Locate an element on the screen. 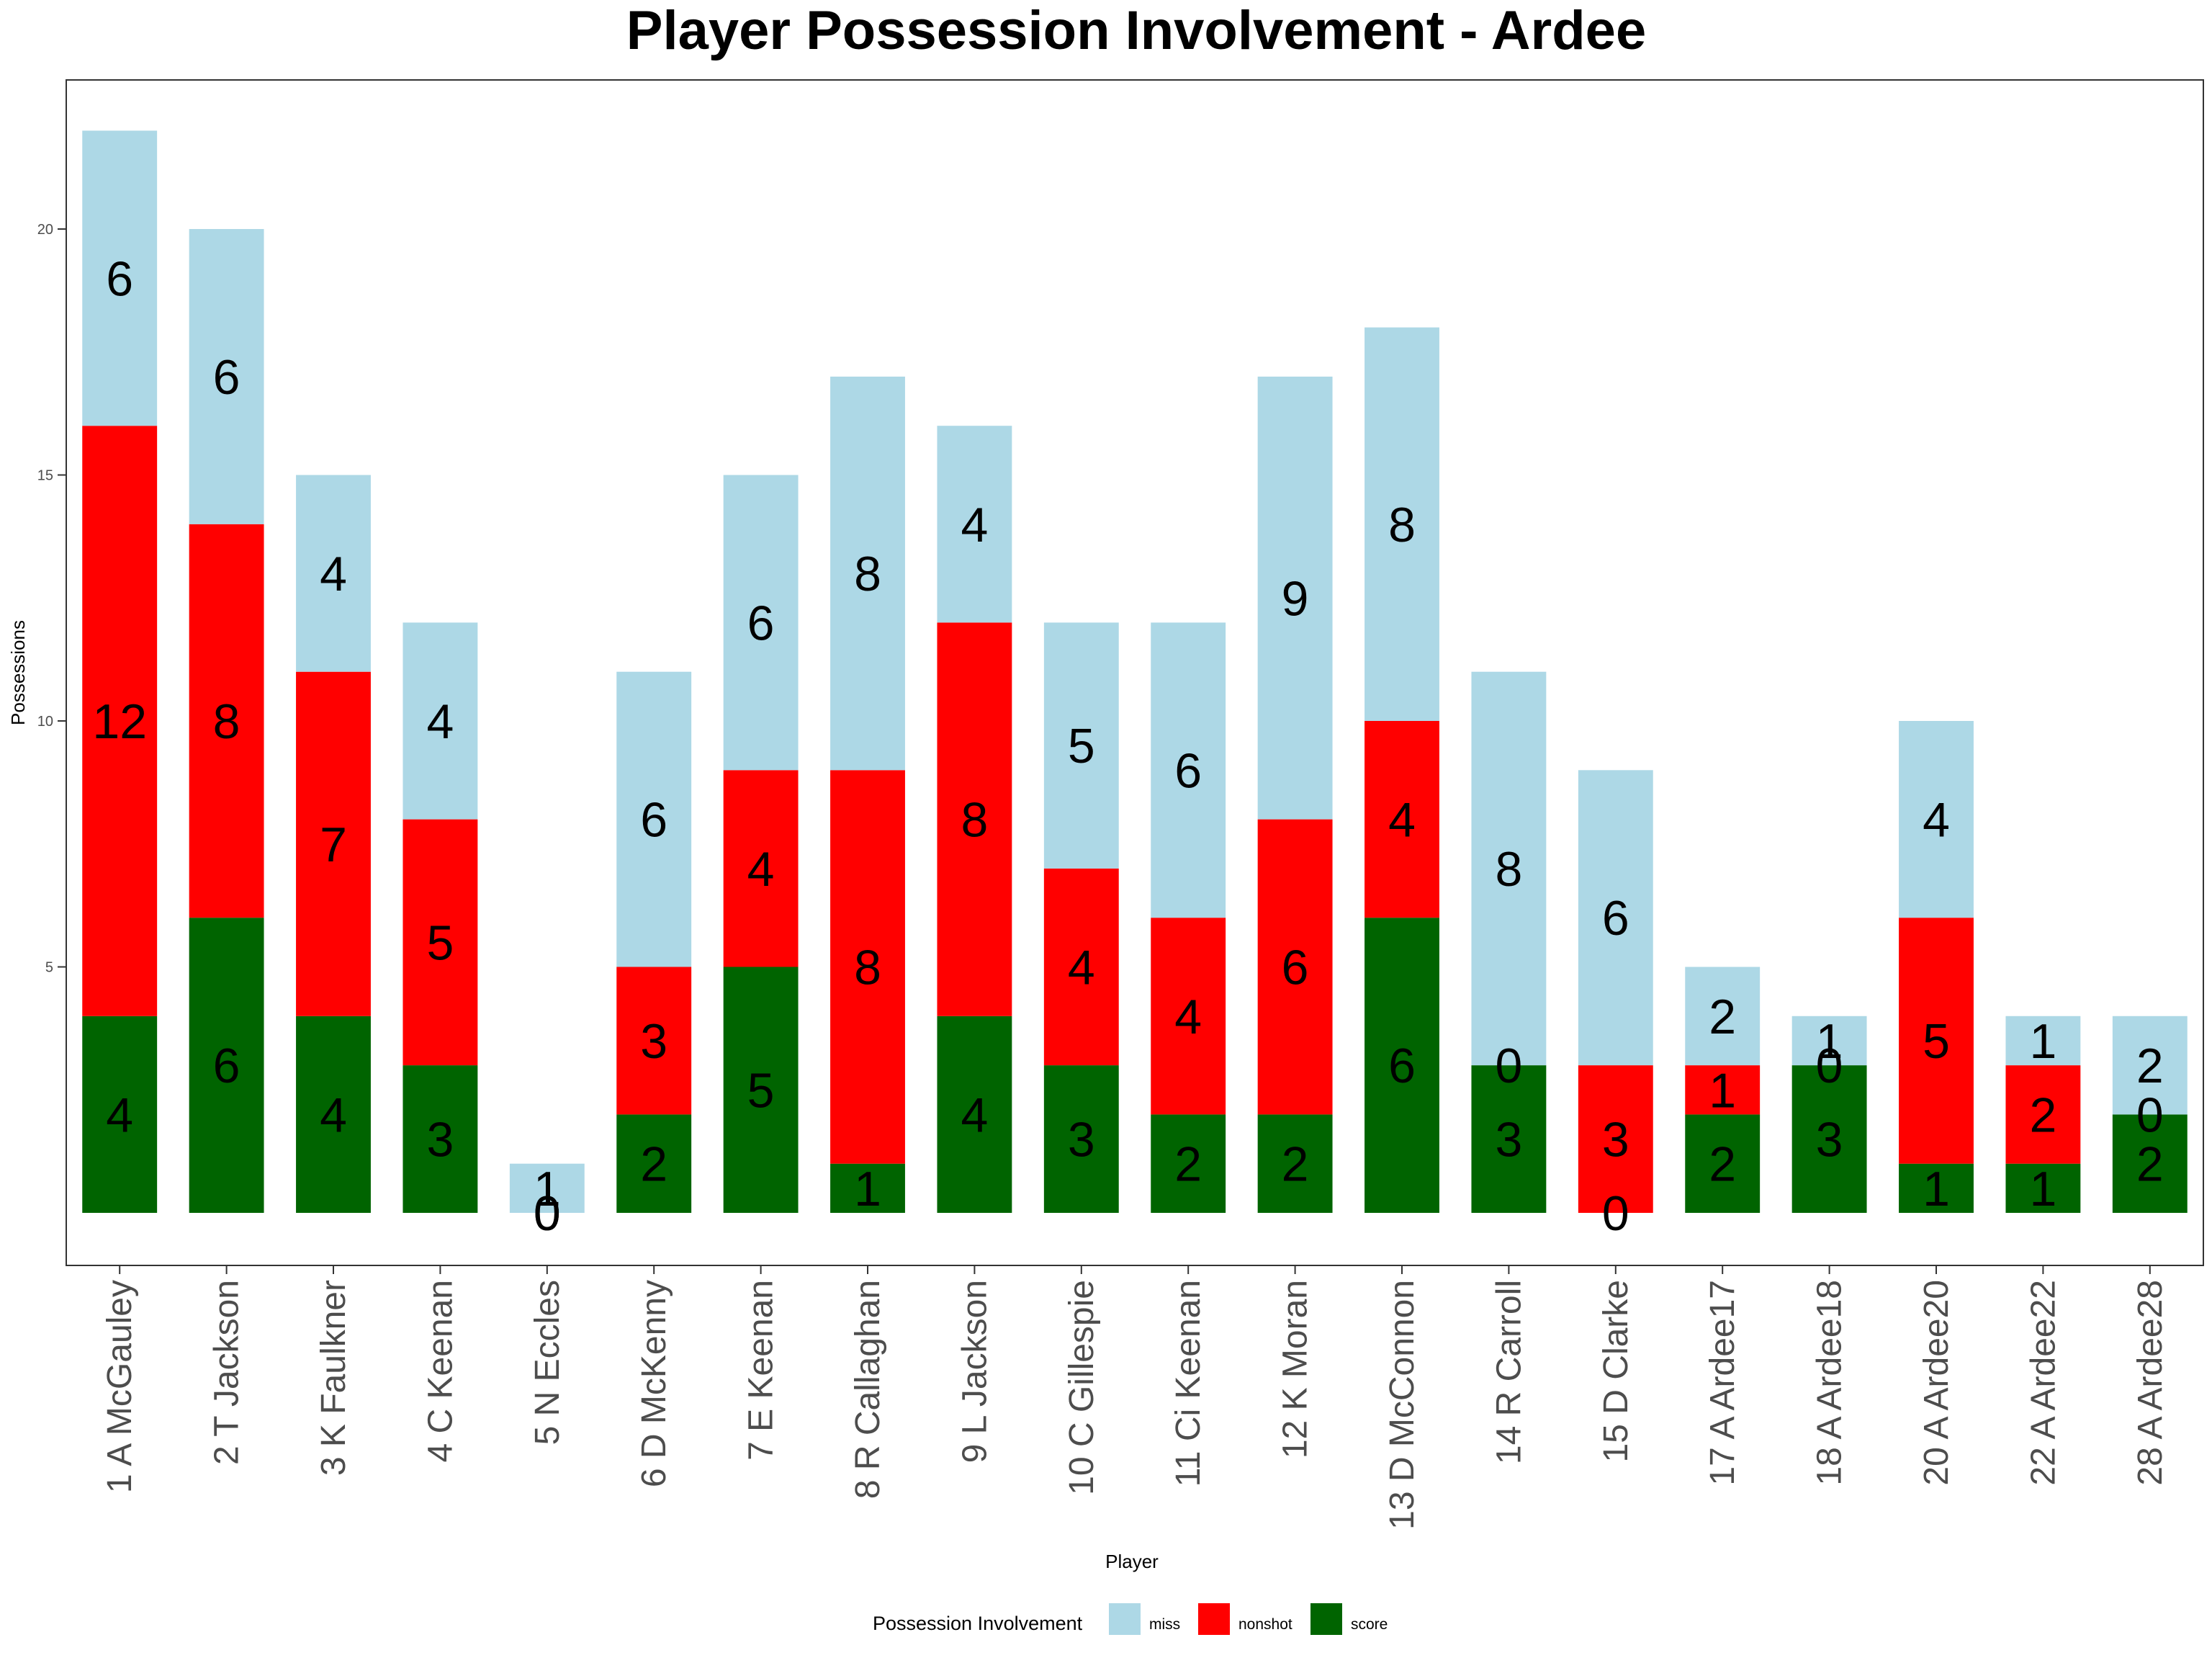 The image size is (2212, 1663). x-tick-label-22-a-ardee22: 22 A Ardee22 is located at coordinates (2043, 1383).